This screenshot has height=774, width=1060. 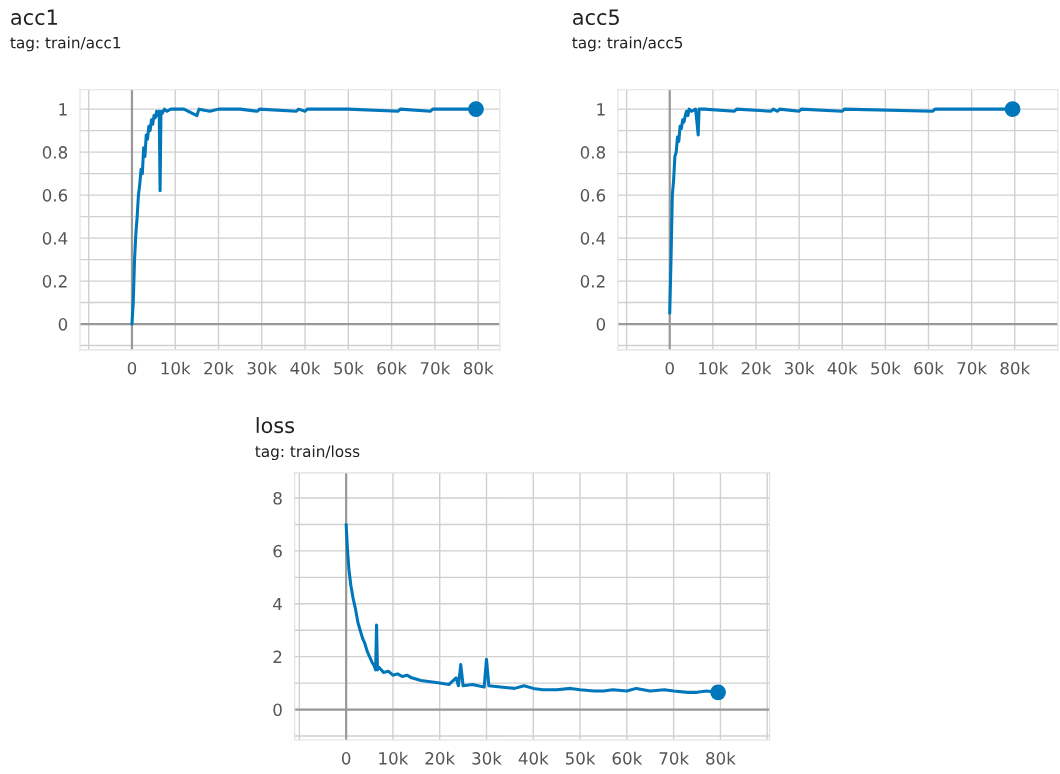 What do you see at coordinates (275, 425) in the screenshot?
I see `chart-title: loss` at bounding box center [275, 425].